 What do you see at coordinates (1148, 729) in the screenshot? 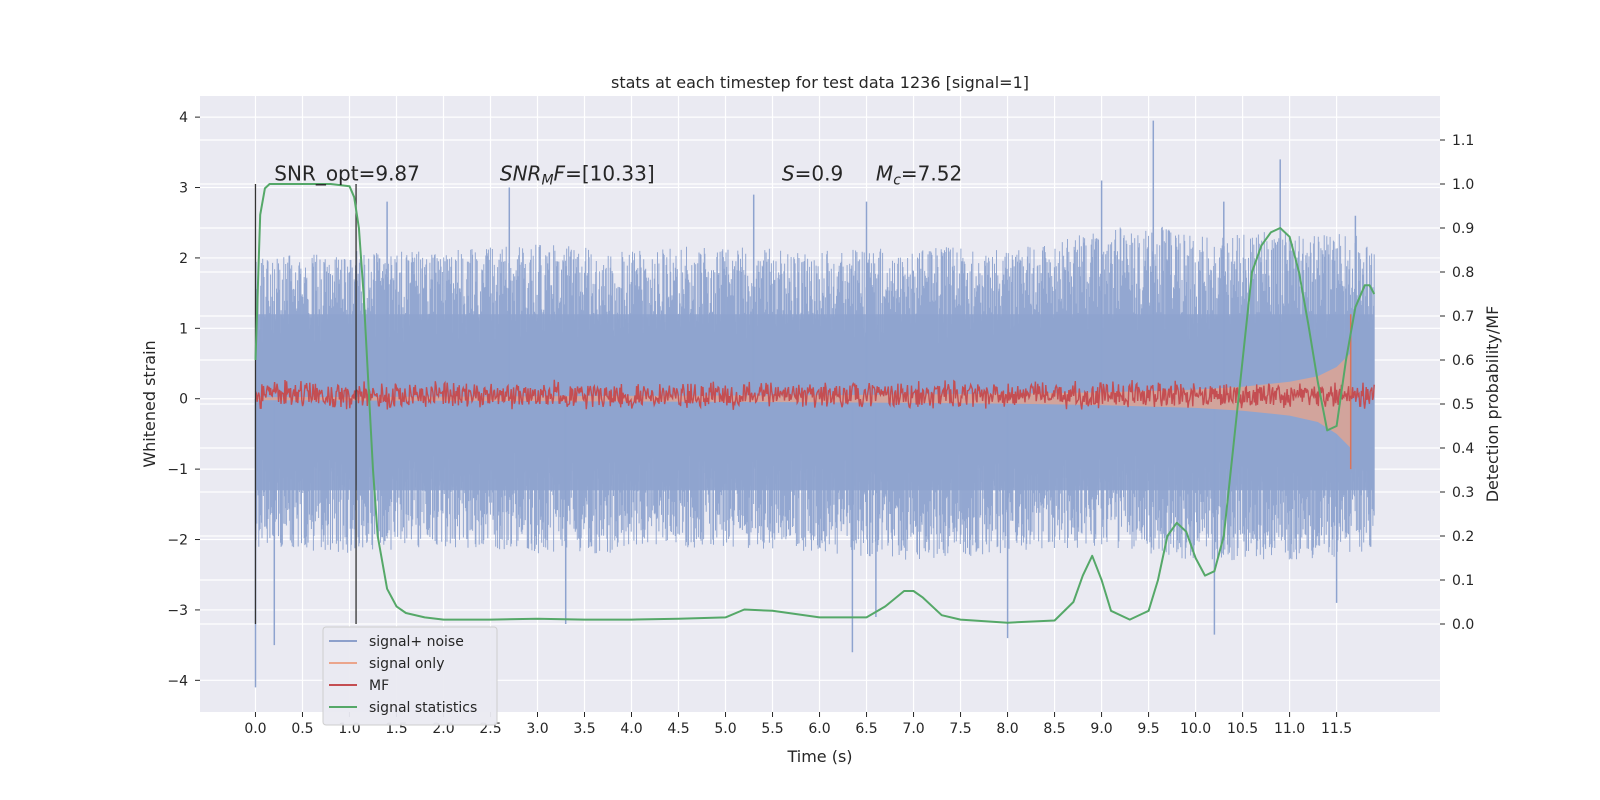
I see `x-tick-label-19: 9.5` at bounding box center [1148, 729].